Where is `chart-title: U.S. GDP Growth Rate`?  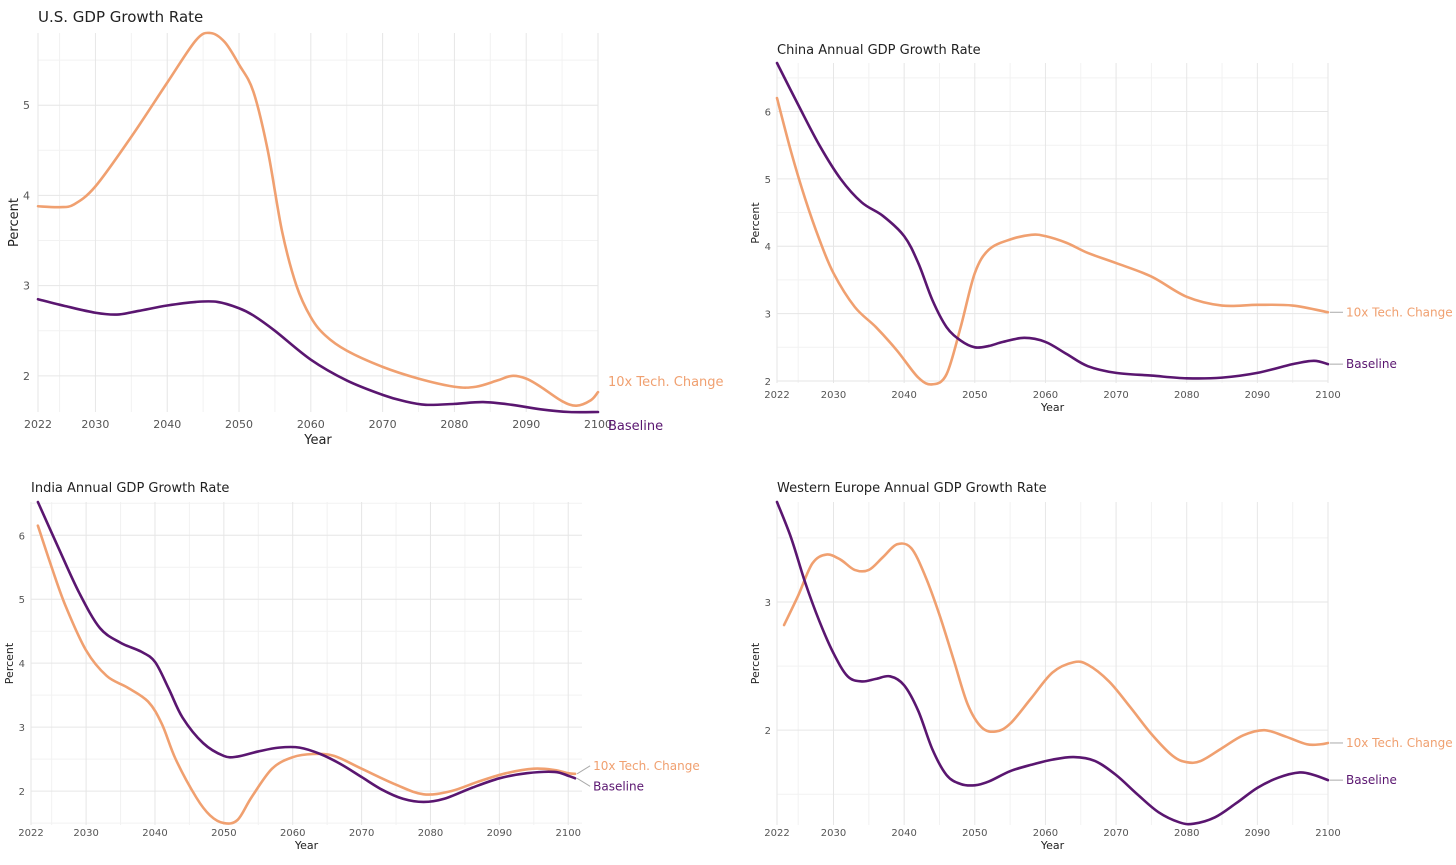 chart-title: U.S. GDP Growth Rate is located at coordinates (120, 17).